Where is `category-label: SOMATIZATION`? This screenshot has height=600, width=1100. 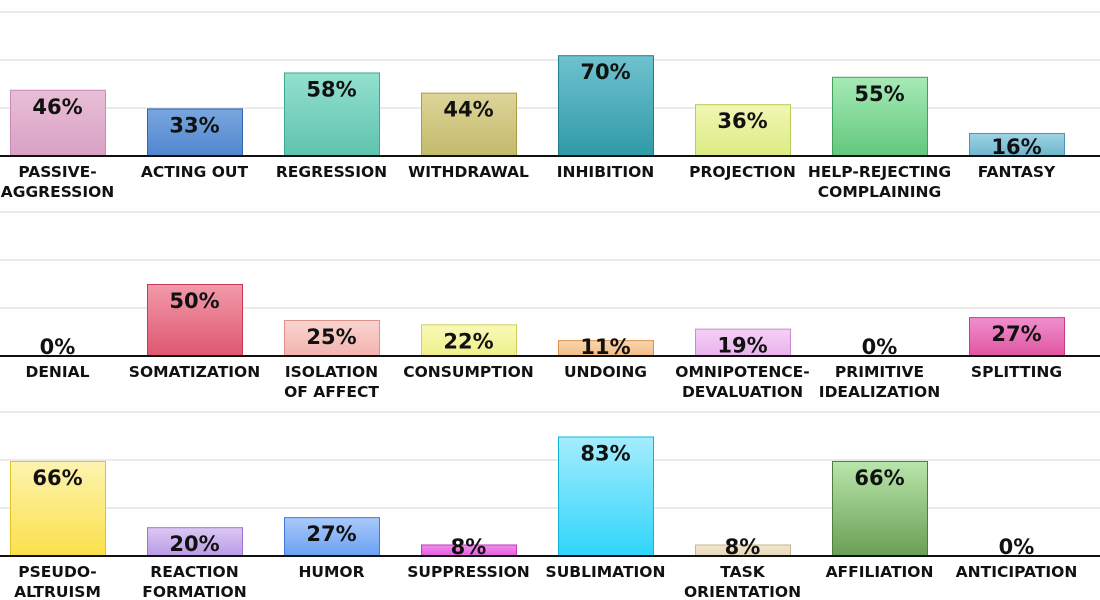
category-label: SOMATIZATION is located at coordinates (194, 372).